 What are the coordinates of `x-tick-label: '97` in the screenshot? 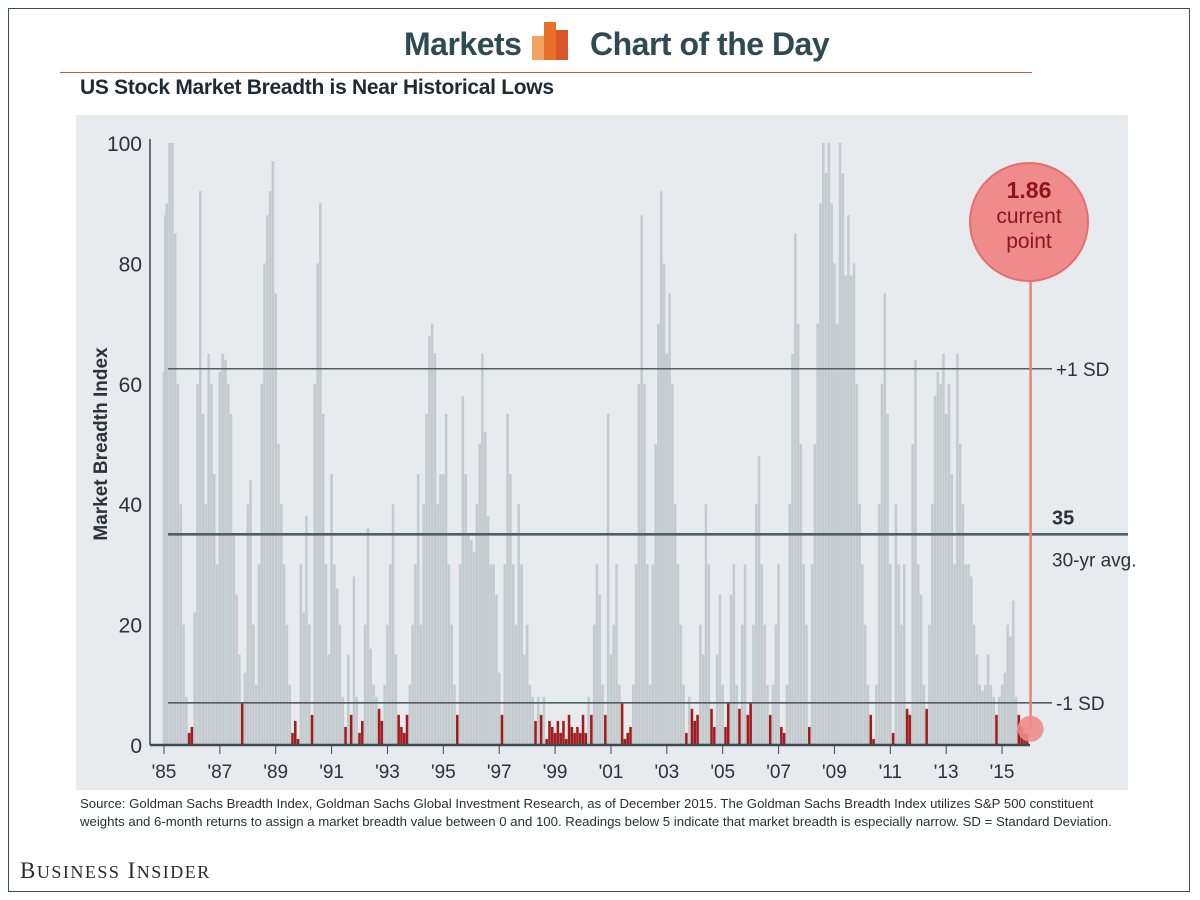 It's located at (499, 772).